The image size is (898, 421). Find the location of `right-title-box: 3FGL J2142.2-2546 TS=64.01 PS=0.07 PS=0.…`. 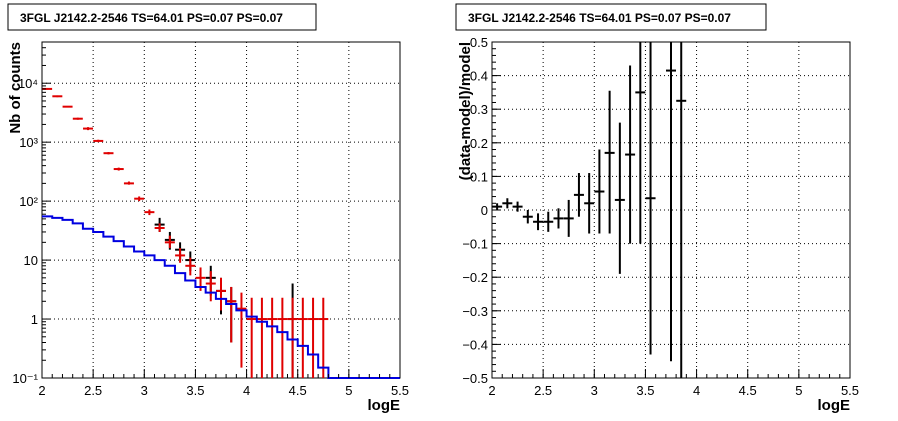

right-title-box: 3FGL J2142.2-2546 TS=64.01 PS=0.07 PS=0.… is located at coordinates (611, 17).